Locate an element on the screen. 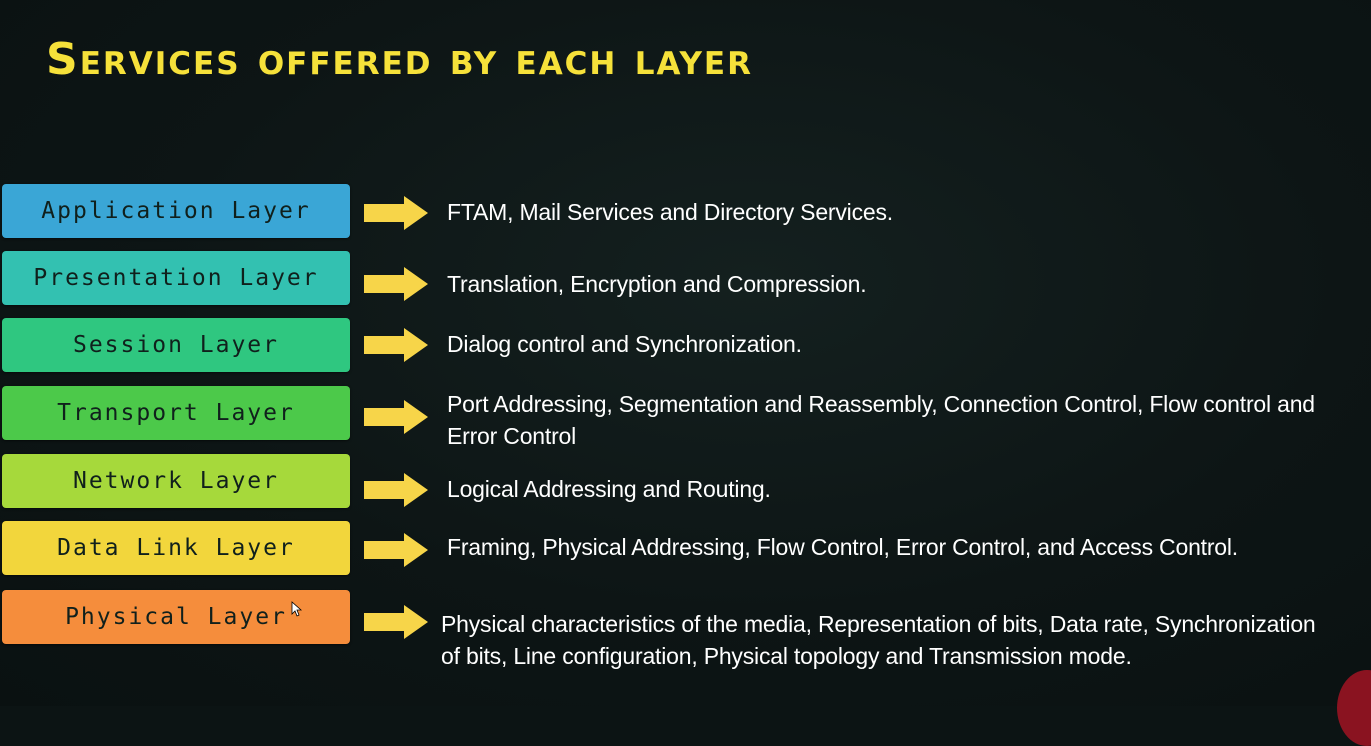 The width and height of the screenshot is (1371, 746). layer-box-application: Application Layer is located at coordinates (176, 211).